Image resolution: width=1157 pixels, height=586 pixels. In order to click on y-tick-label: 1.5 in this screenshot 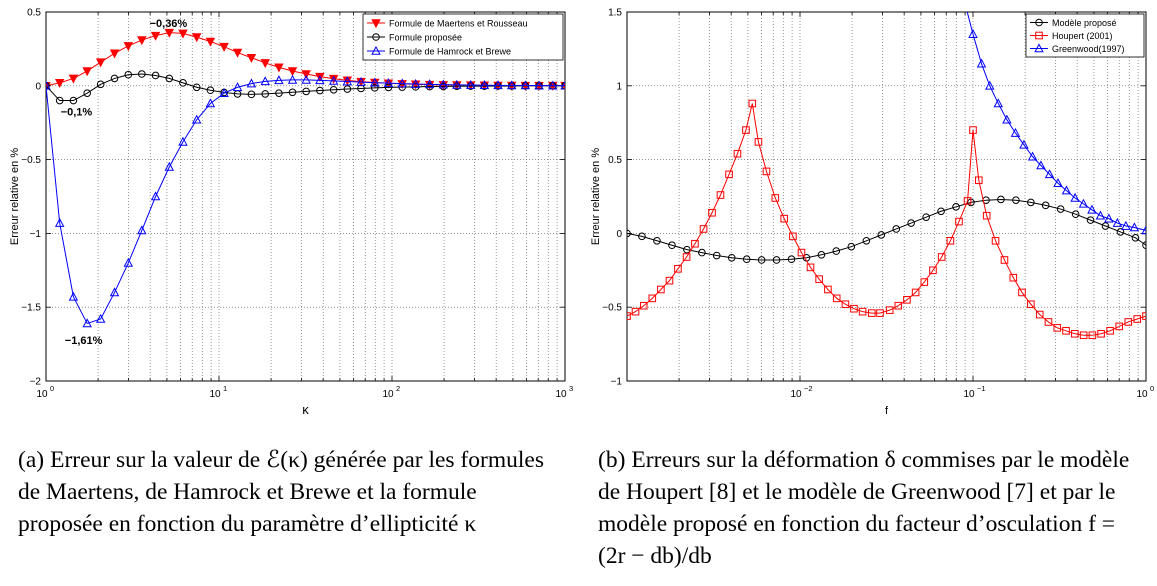, I will do `click(615, 13)`.